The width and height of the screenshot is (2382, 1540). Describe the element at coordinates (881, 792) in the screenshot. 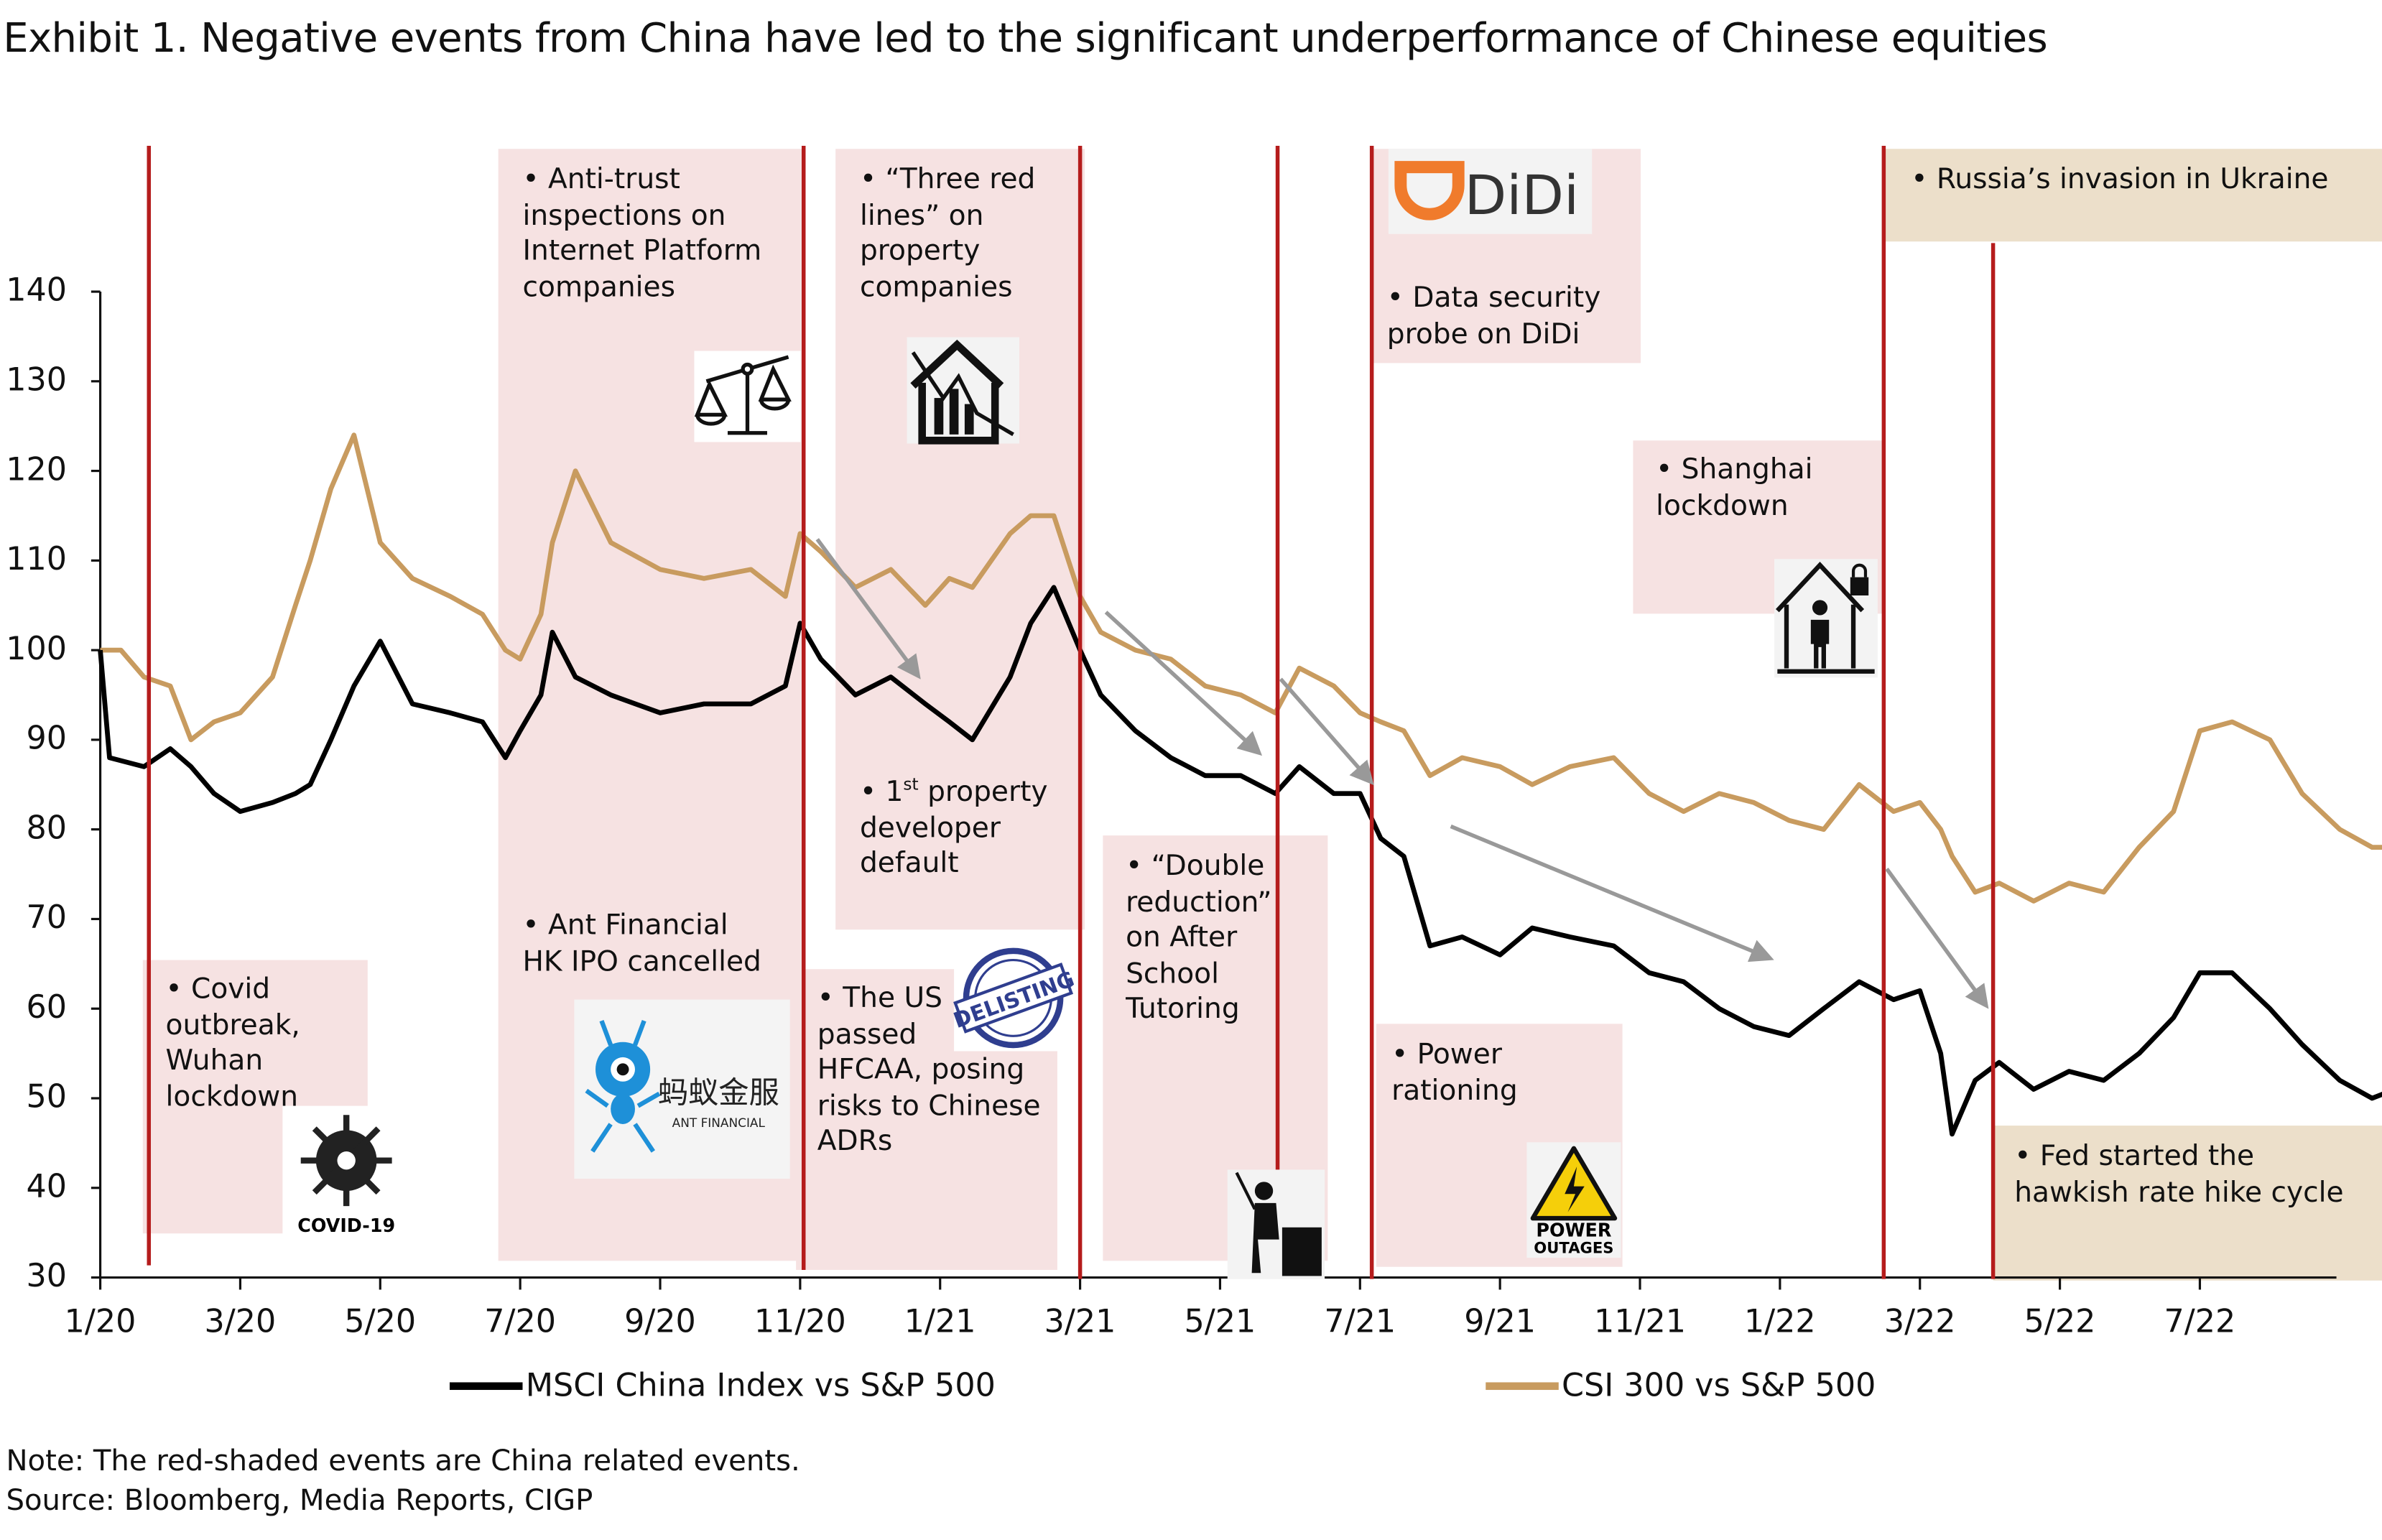

I see `event-text-pre: • 1` at that location.